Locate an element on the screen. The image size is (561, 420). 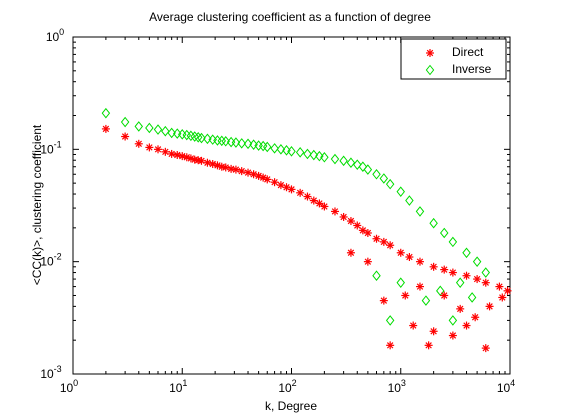
x-axis-label: k, Degree is located at coordinates (291, 406).